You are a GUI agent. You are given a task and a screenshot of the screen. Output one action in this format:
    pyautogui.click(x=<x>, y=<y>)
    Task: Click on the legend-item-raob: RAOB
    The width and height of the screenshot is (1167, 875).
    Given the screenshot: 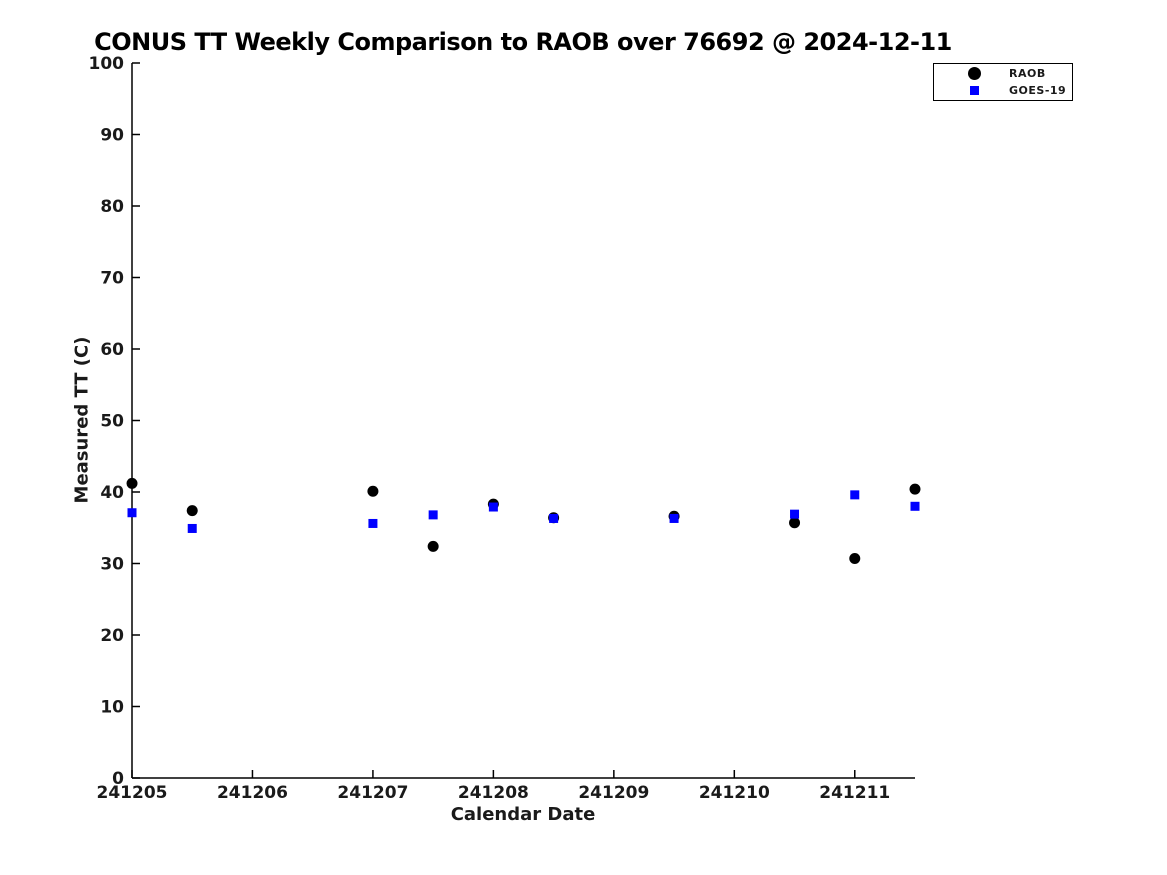 What is the action you would take?
    pyautogui.click(x=1003, y=73)
    